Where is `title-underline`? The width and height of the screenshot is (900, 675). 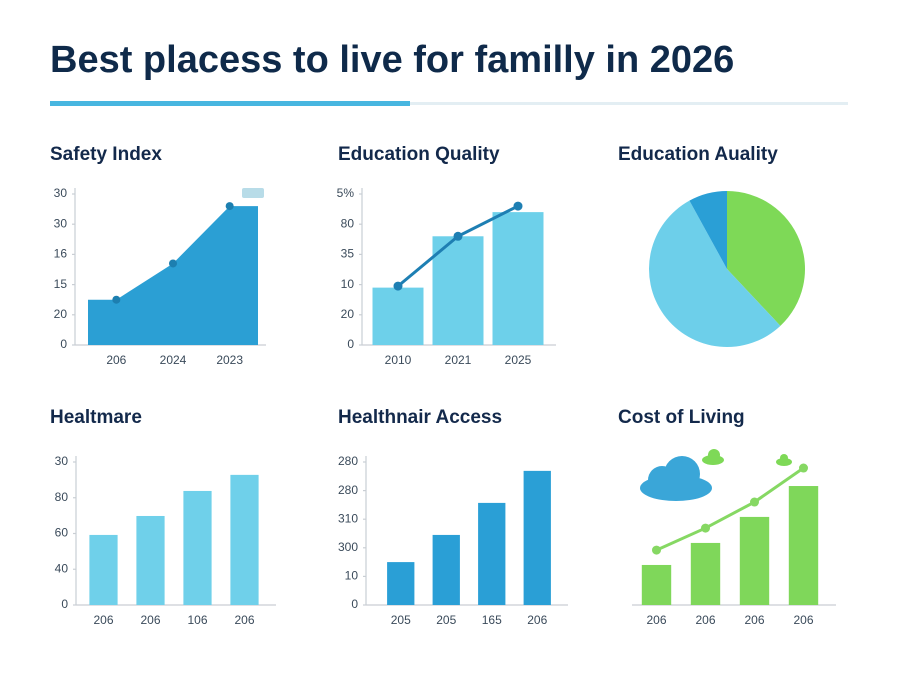
title-underline is located at coordinates (230, 103).